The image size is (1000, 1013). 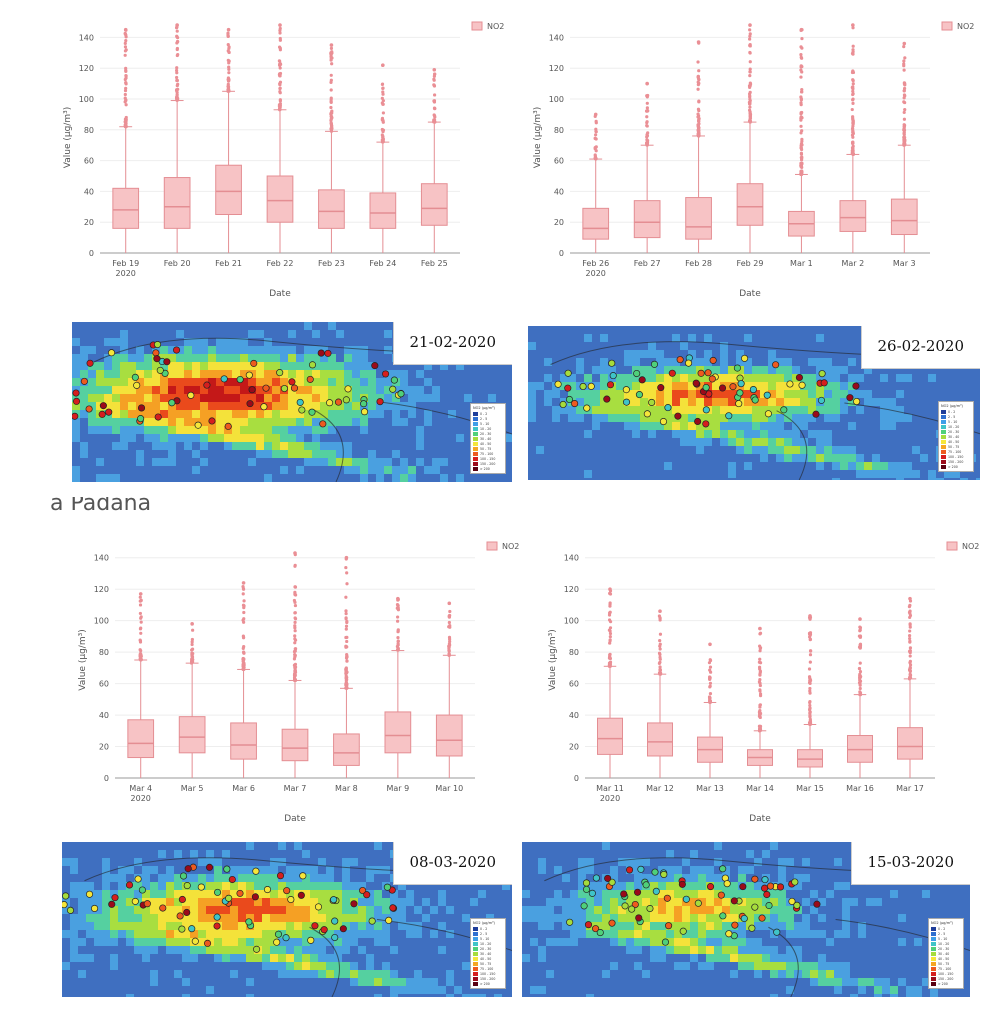 I want to click on y-tick-label: 80, so click(x=89, y=130).